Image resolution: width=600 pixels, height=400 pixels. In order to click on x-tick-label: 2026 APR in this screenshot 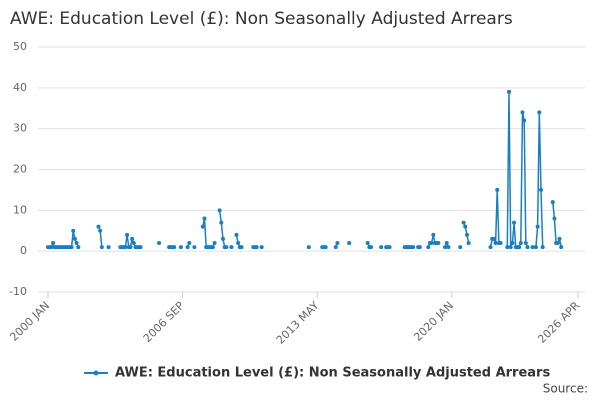, I will do `click(558, 322)`.